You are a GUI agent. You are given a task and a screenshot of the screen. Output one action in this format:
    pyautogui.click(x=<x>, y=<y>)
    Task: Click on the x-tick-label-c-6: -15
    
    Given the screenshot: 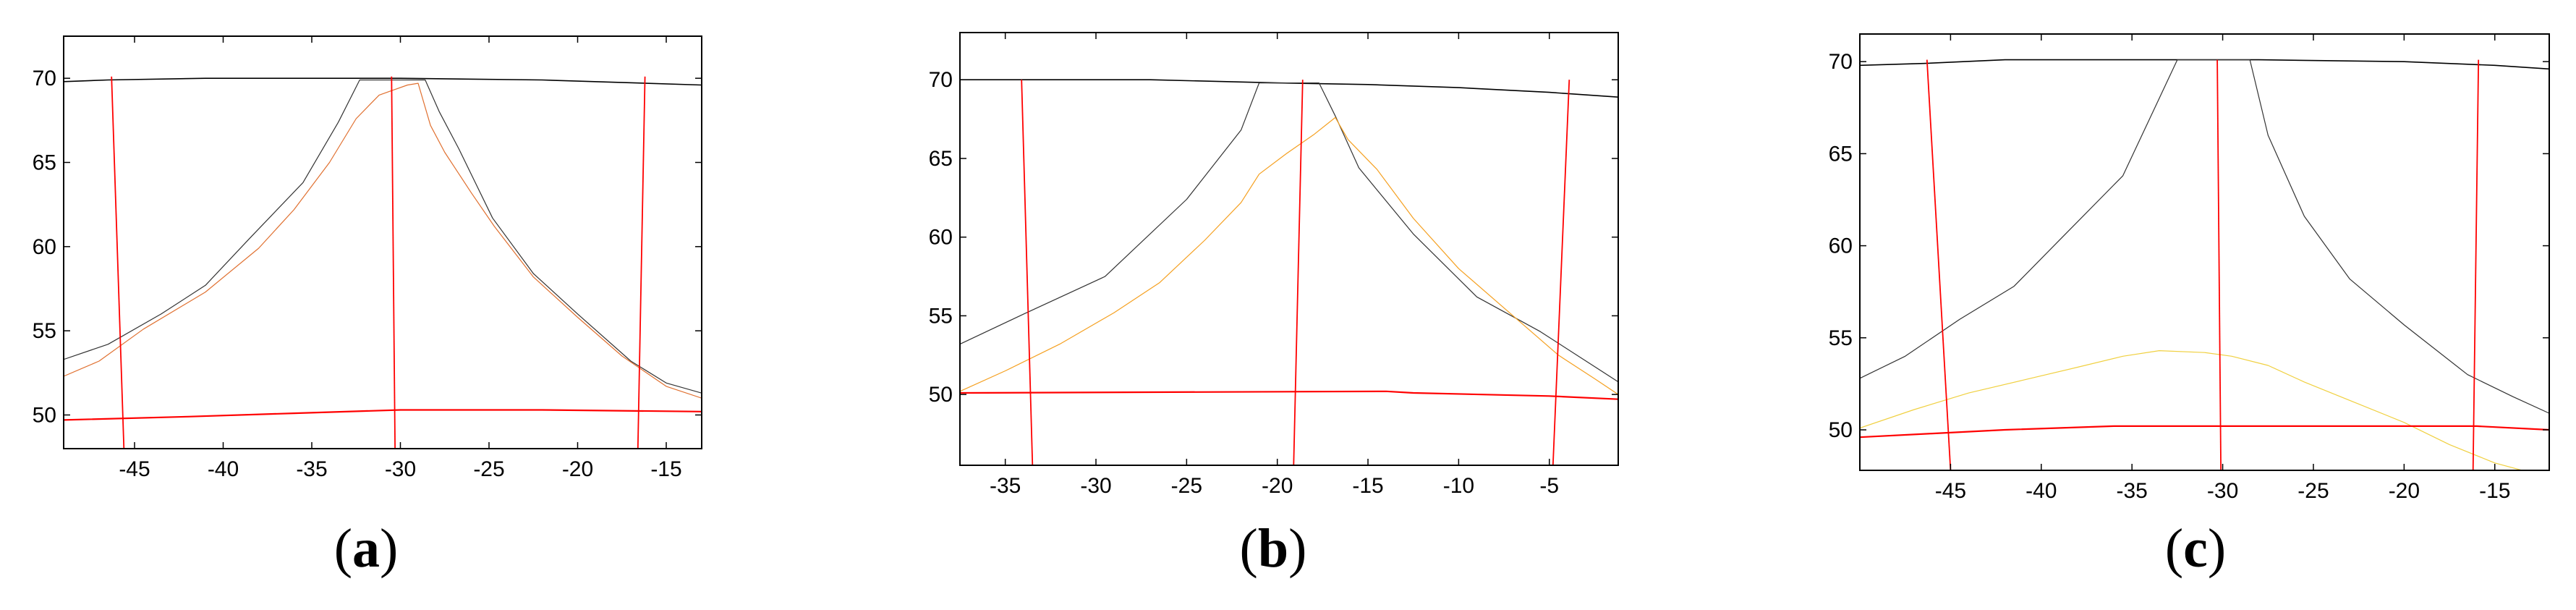 What is the action you would take?
    pyautogui.click(x=2494, y=491)
    